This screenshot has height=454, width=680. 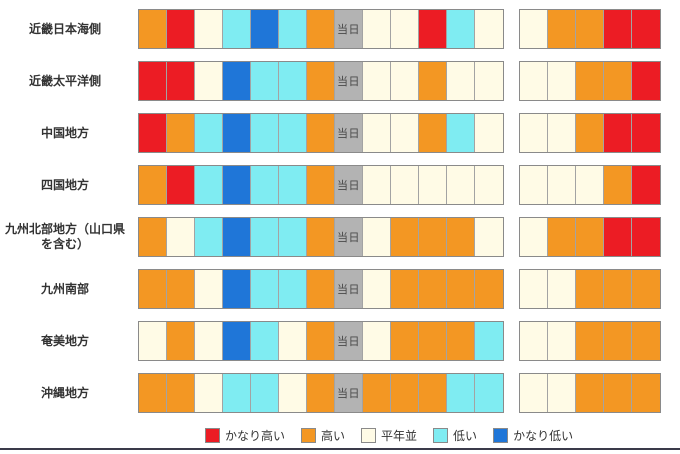 What do you see at coordinates (64, 340) in the screenshot?
I see `region-label: 奄美地方` at bounding box center [64, 340].